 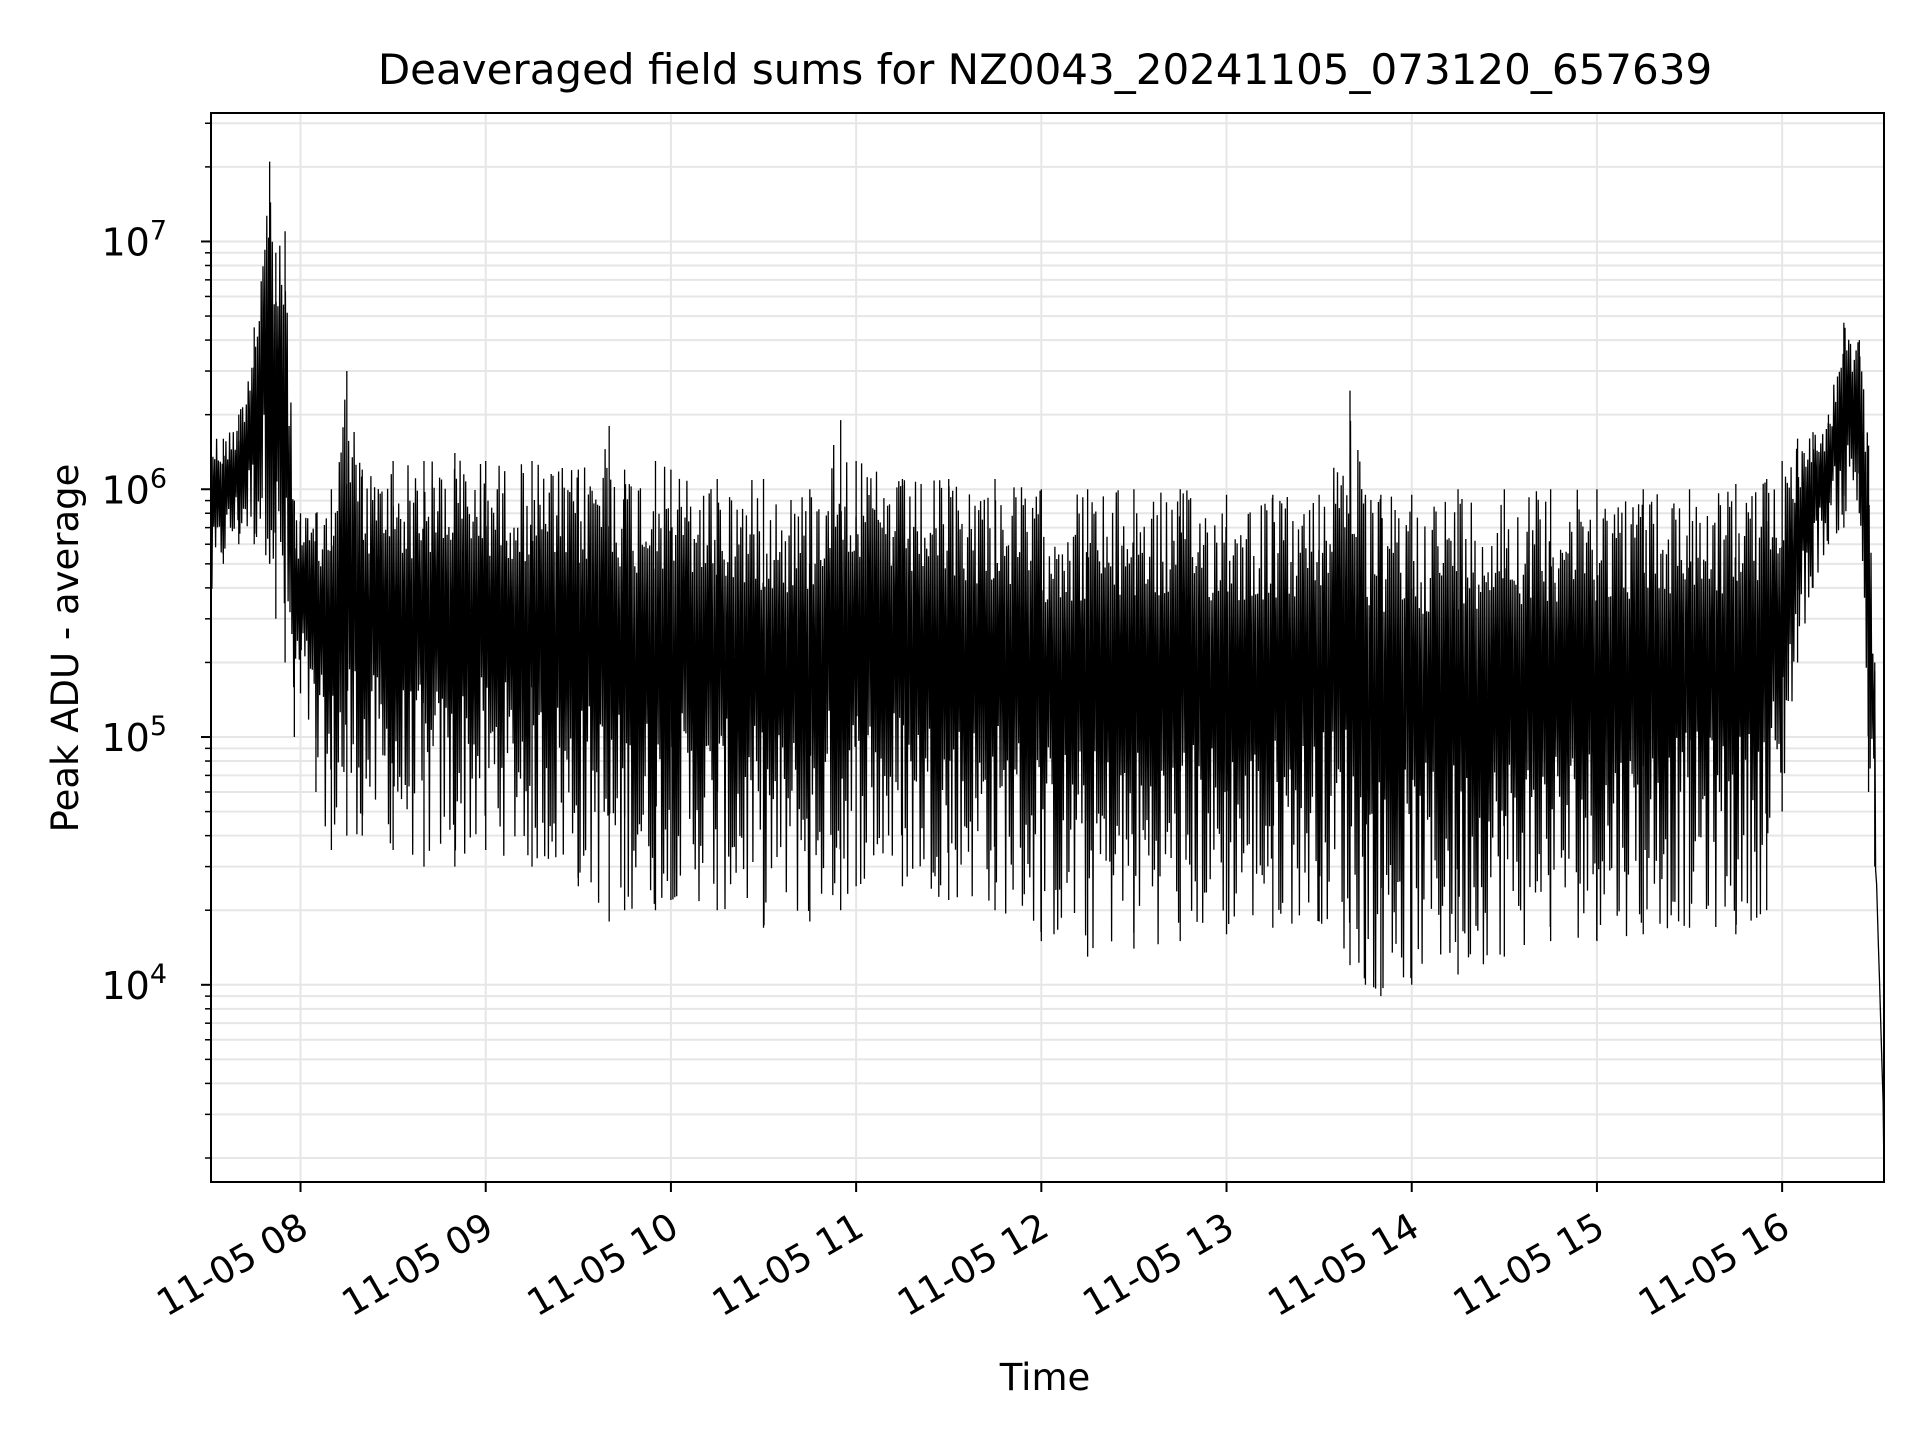 I want to click on y-tick-label: 10⁷, so click(x=134, y=239).